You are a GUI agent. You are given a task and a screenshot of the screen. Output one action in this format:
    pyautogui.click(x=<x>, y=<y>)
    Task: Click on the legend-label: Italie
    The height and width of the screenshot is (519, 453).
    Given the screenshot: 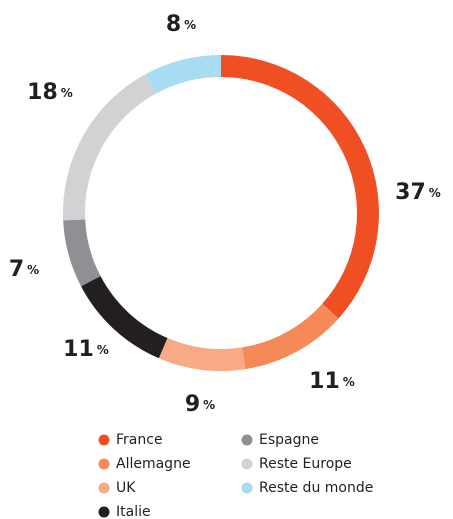 What is the action you would take?
    pyautogui.click(x=133, y=511)
    